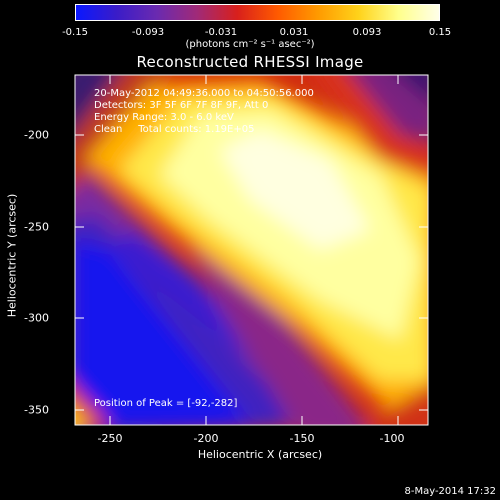 This screenshot has height=500, width=500. Describe the element at coordinates (36, 135) in the screenshot. I see `y-tick-label: -200` at that location.